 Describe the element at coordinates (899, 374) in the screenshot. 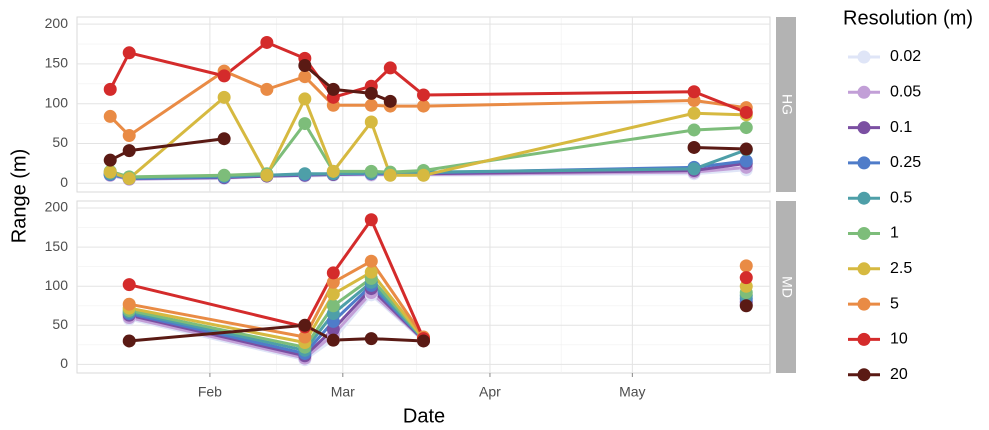

I see `legend-label: 20` at that location.